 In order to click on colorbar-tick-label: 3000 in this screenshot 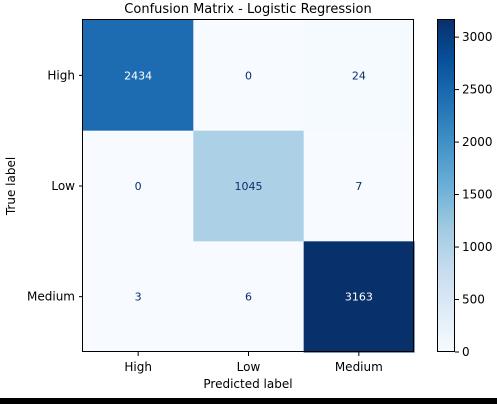, I will do `click(477, 37)`.